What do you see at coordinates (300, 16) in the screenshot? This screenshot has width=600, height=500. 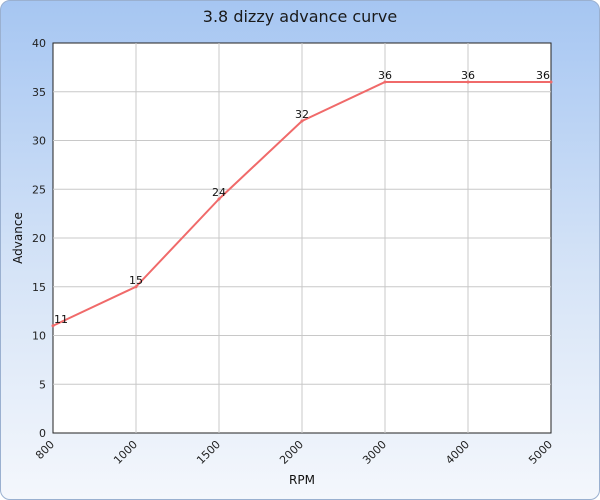 I see `chart-title: 3.8 dizzy advance curve` at bounding box center [300, 16].